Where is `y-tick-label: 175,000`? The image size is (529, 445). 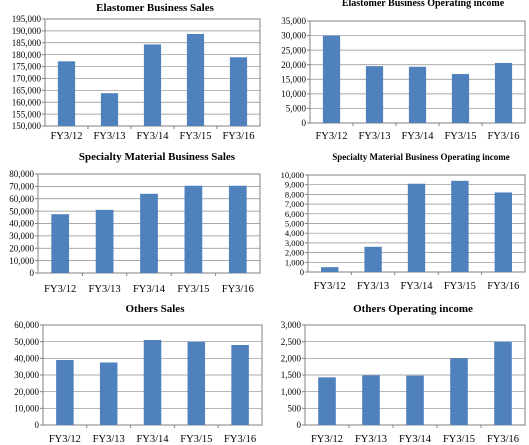
y-tick-label: 175,000 is located at coordinates (27, 67).